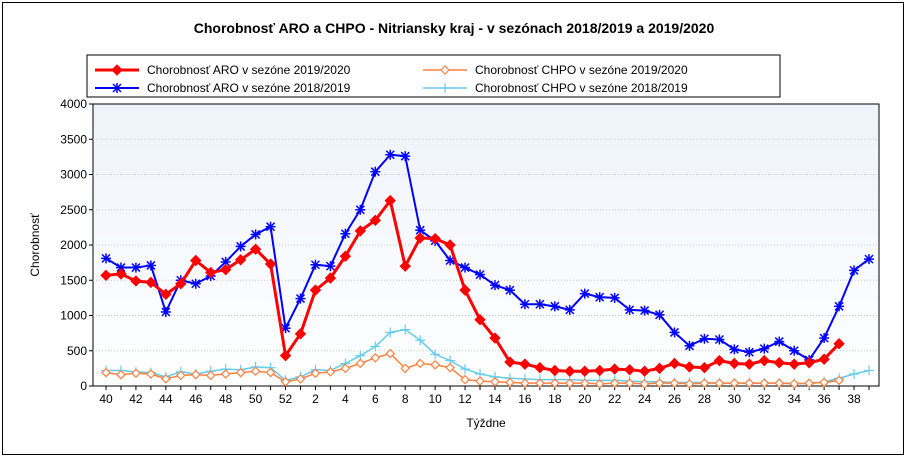 This screenshot has height=461, width=908. What do you see at coordinates (166, 399) in the screenshot?
I see `x-tick-label: 44` at bounding box center [166, 399].